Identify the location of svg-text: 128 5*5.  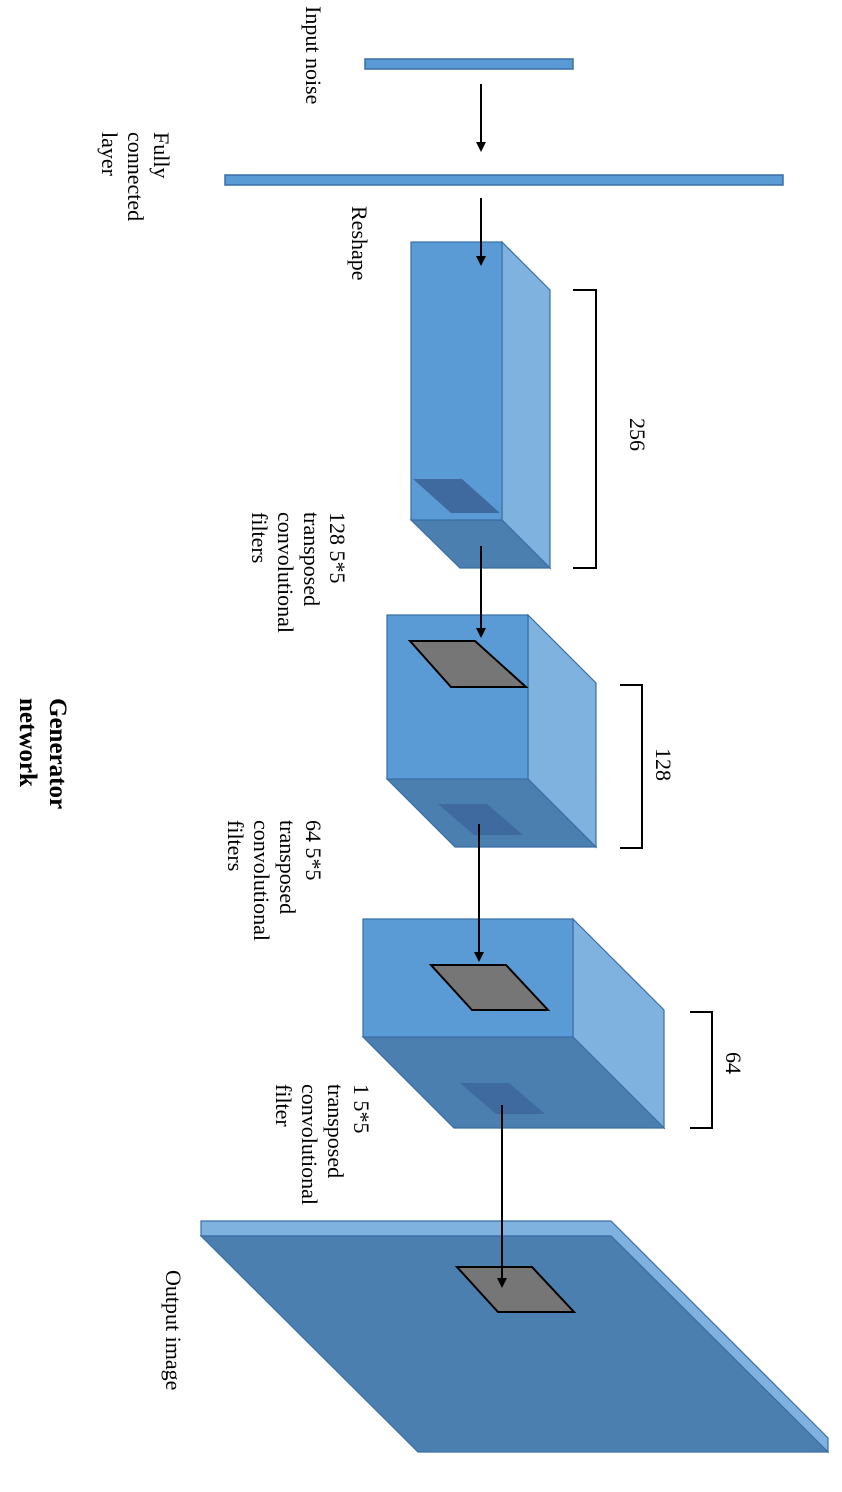
(337, 548).